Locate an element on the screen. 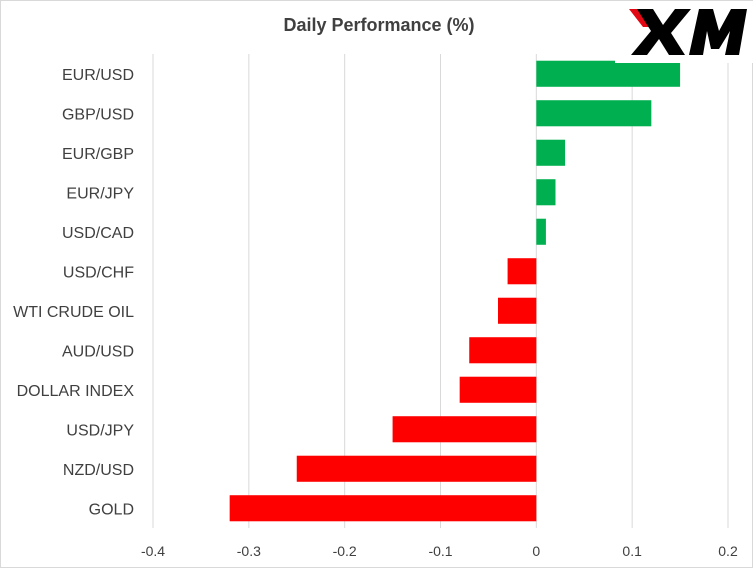 The height and width of the screenshot is (569, 753). category-label: USD/JPY is located at coordinates (100, 430).